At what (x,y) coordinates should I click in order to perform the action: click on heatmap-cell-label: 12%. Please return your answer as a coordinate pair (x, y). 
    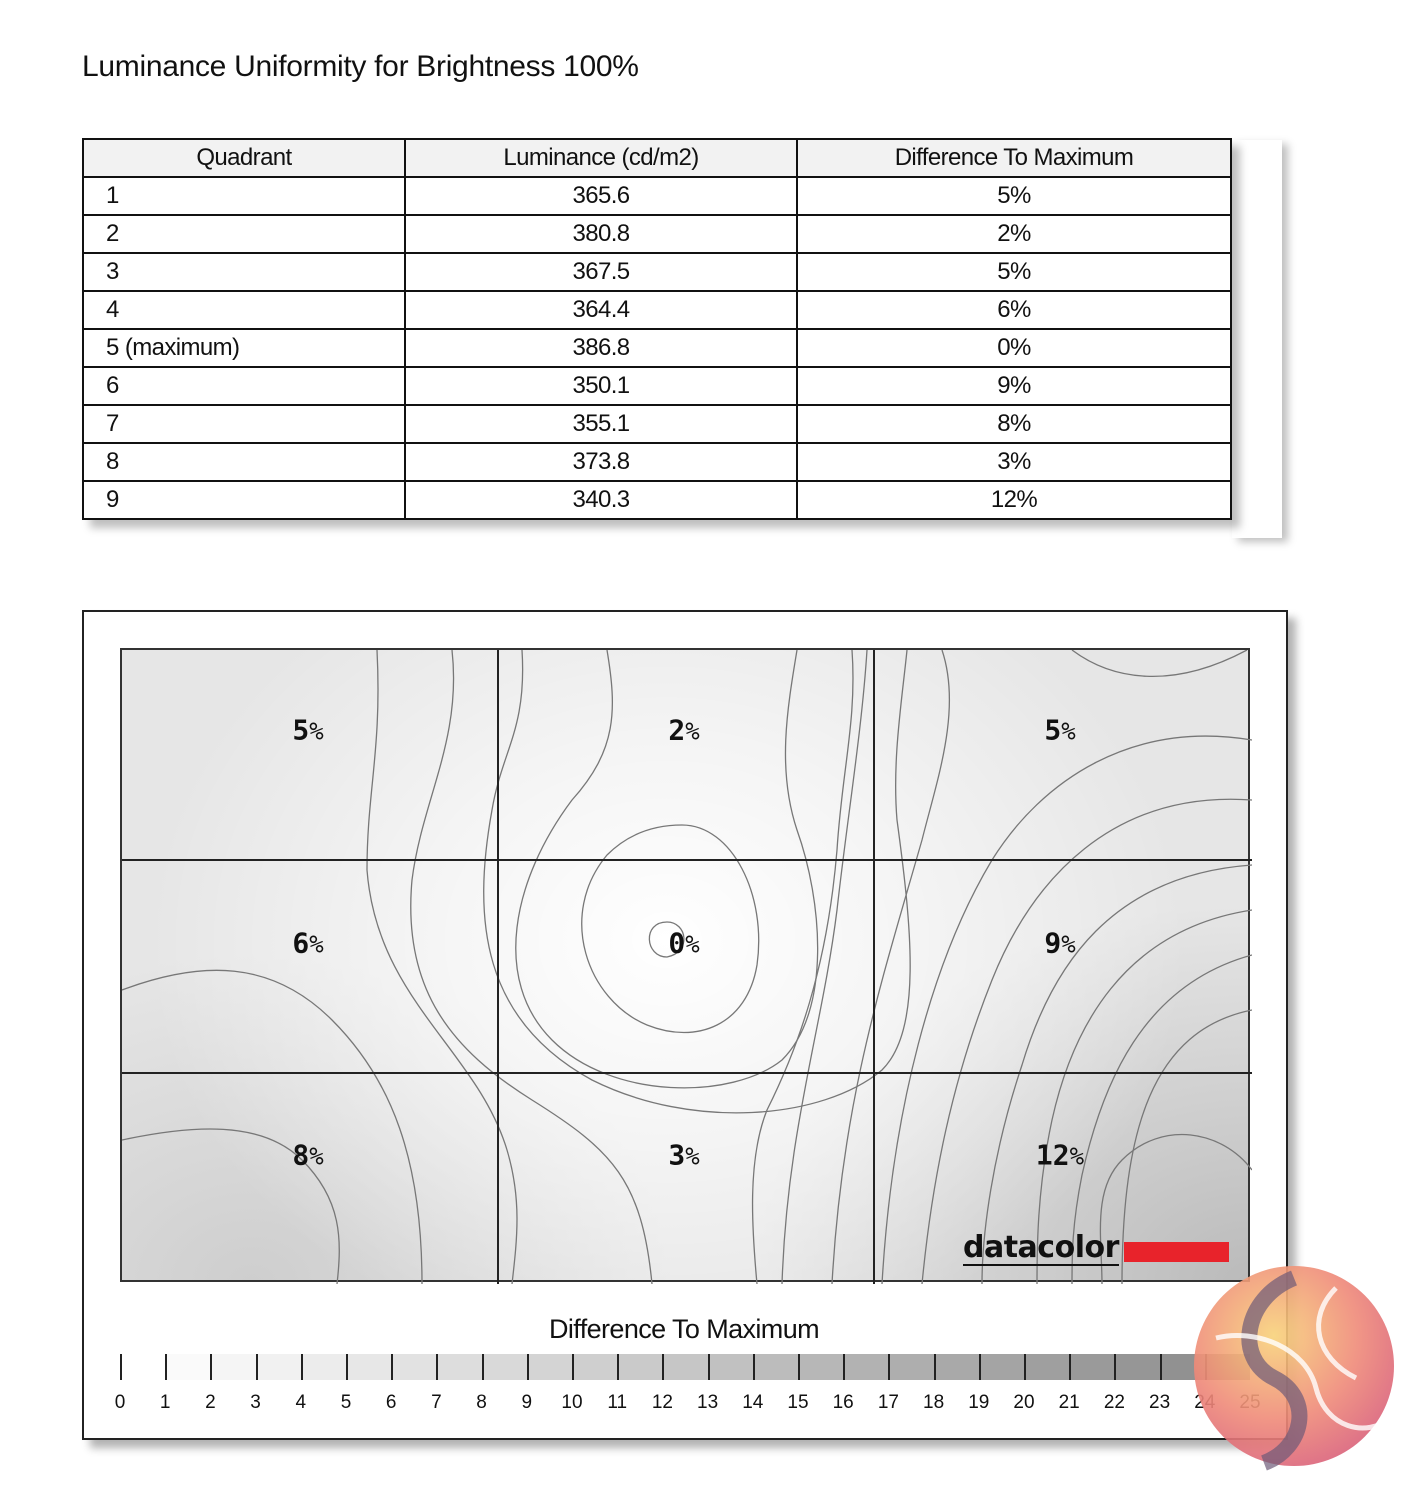
    Looking at the image, I should click on (1060, 1155).